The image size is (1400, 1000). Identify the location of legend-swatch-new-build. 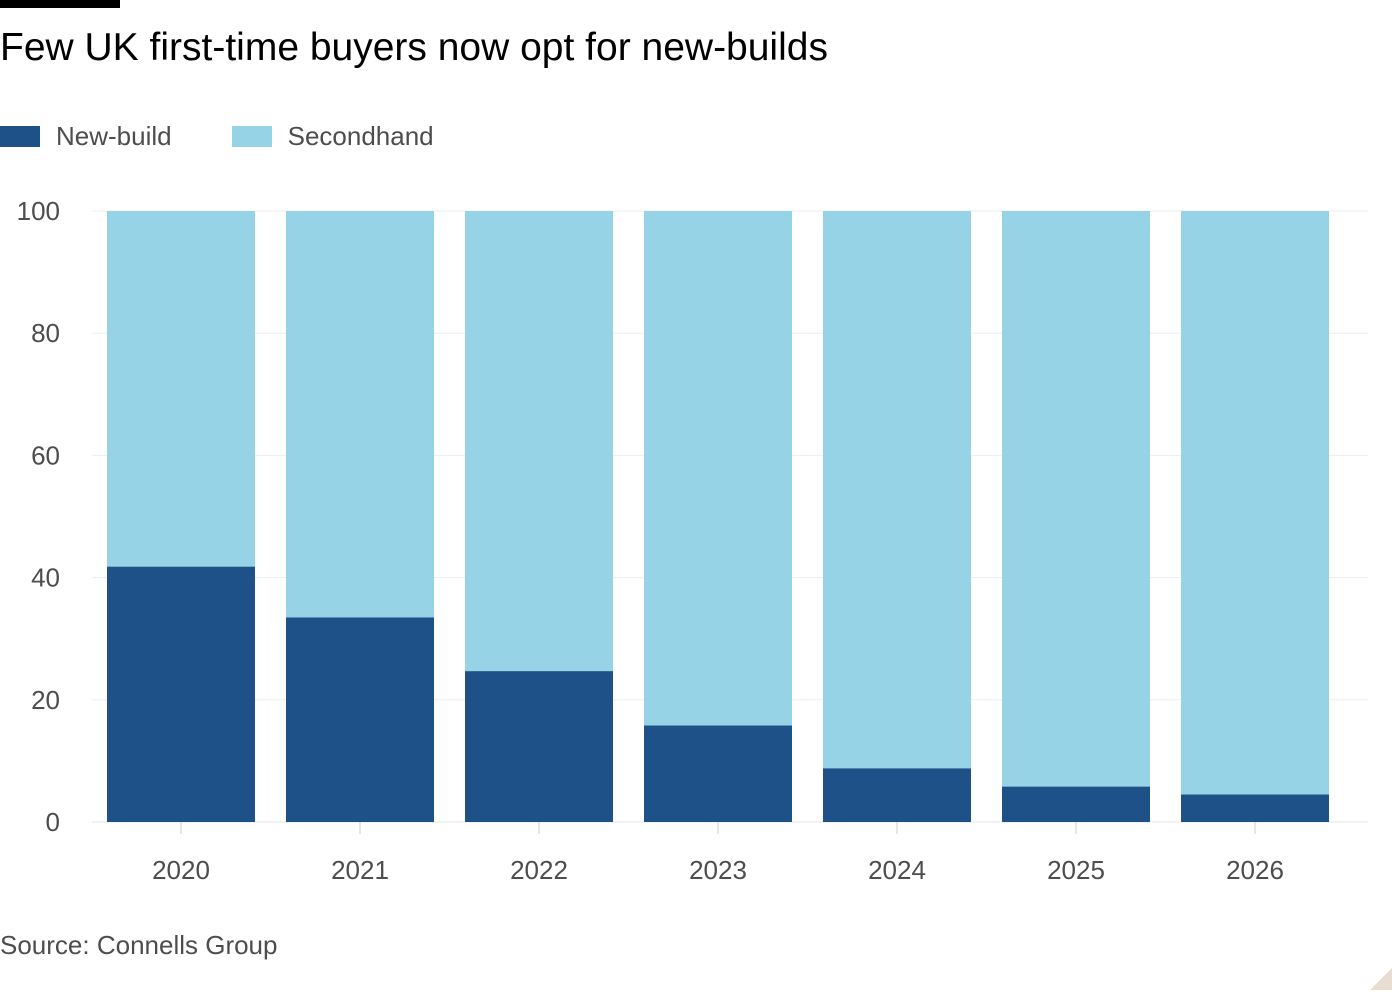
(20, 136).